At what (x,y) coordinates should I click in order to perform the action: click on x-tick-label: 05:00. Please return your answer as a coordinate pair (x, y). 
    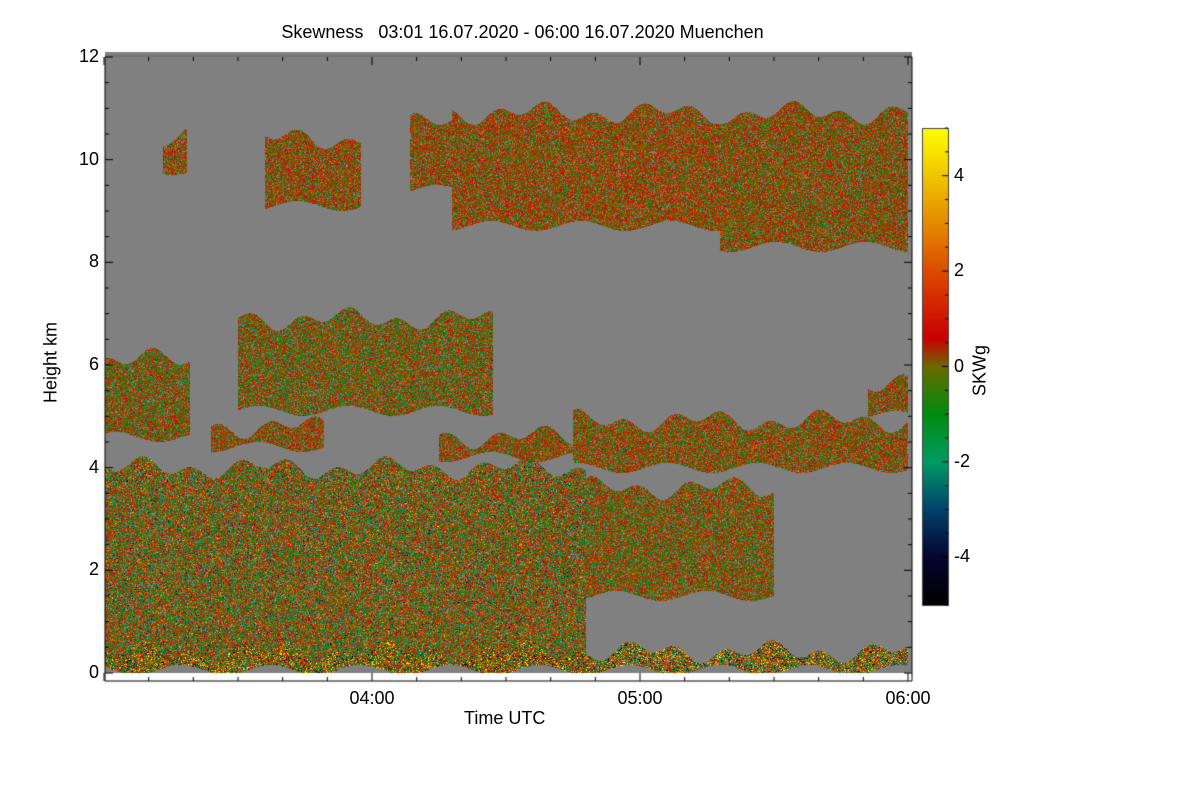
    Looking at the image, I should click on (640, 698).